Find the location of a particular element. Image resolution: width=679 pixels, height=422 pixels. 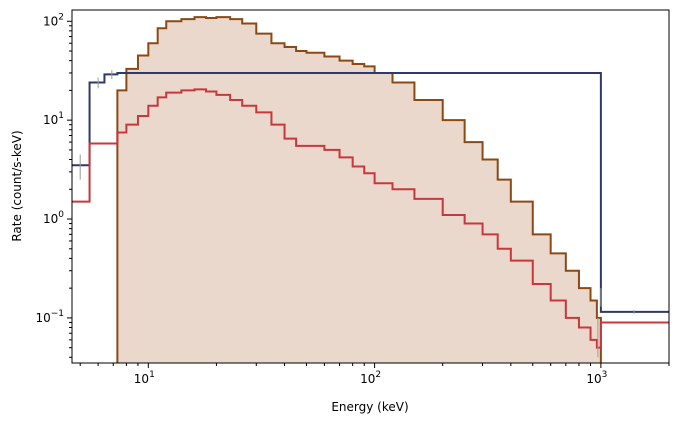

y-axis-label: Rate (count/s-keV) is located at coordinates (17, 185).